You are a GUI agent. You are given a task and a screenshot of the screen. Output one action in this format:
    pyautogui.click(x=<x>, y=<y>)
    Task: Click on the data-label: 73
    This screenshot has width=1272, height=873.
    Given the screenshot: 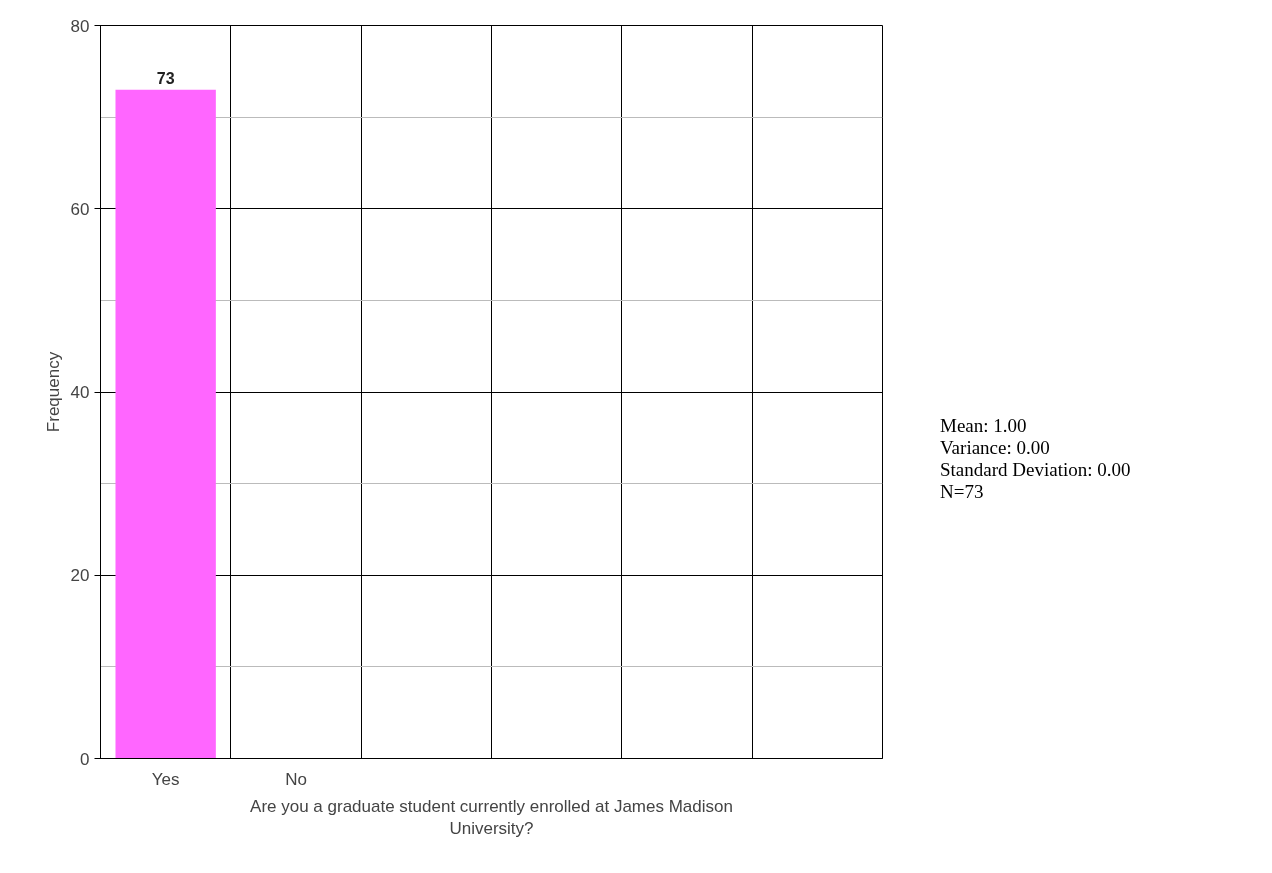 What is the action you would take?
    pyautogui.click(x=165, y=78)
    